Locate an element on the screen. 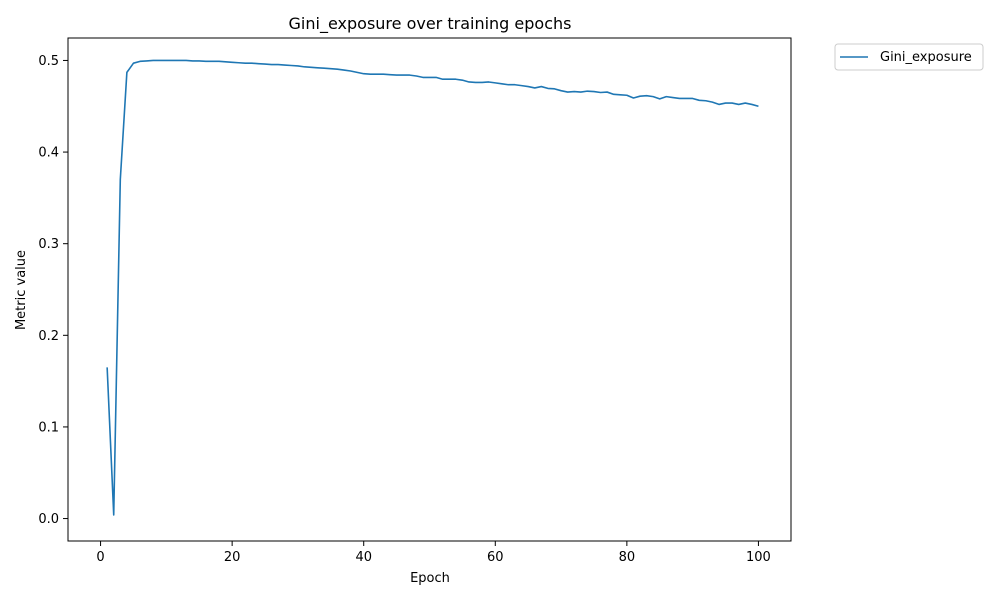 The image size is (1000, 600). x-tick-label: 0 is located at coordinates (100, 557).